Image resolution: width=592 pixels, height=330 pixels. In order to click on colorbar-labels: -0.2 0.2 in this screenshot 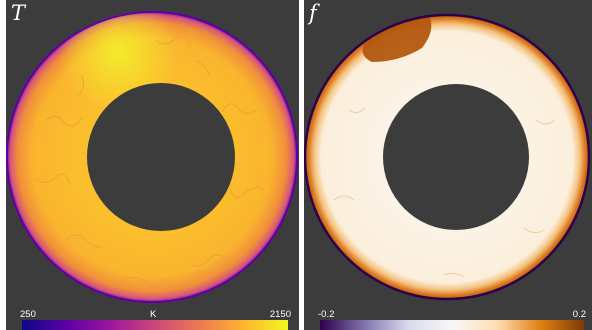, I will do `click(448, 315)`.